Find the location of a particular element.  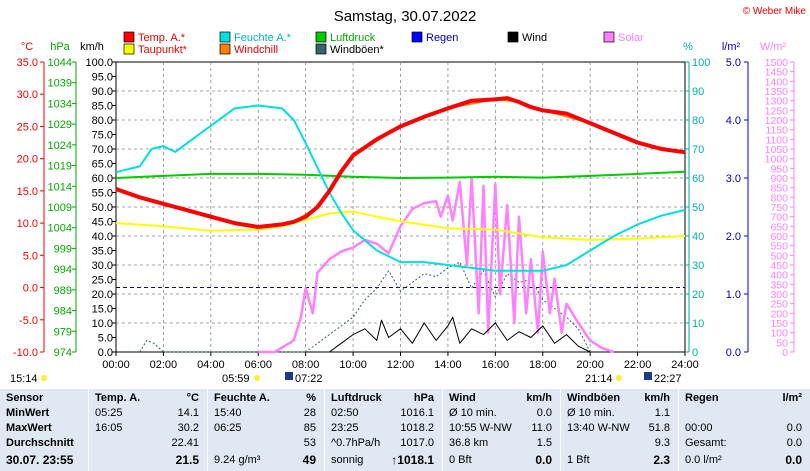

current-value: 2.3 is located at coordinates (661, 460).